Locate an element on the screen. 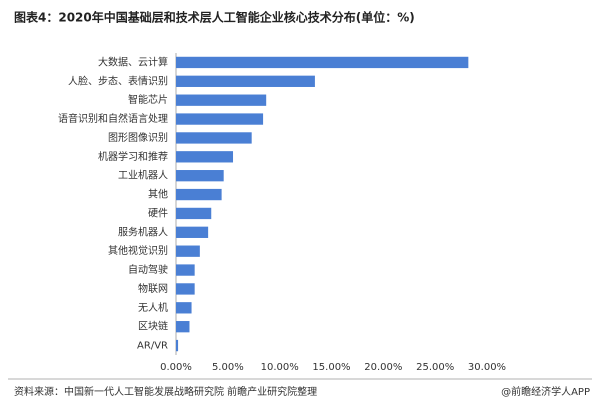 The image size is (600, 405). y-tick-label: 其他视觉识别 is located at coordinates (138, 250).